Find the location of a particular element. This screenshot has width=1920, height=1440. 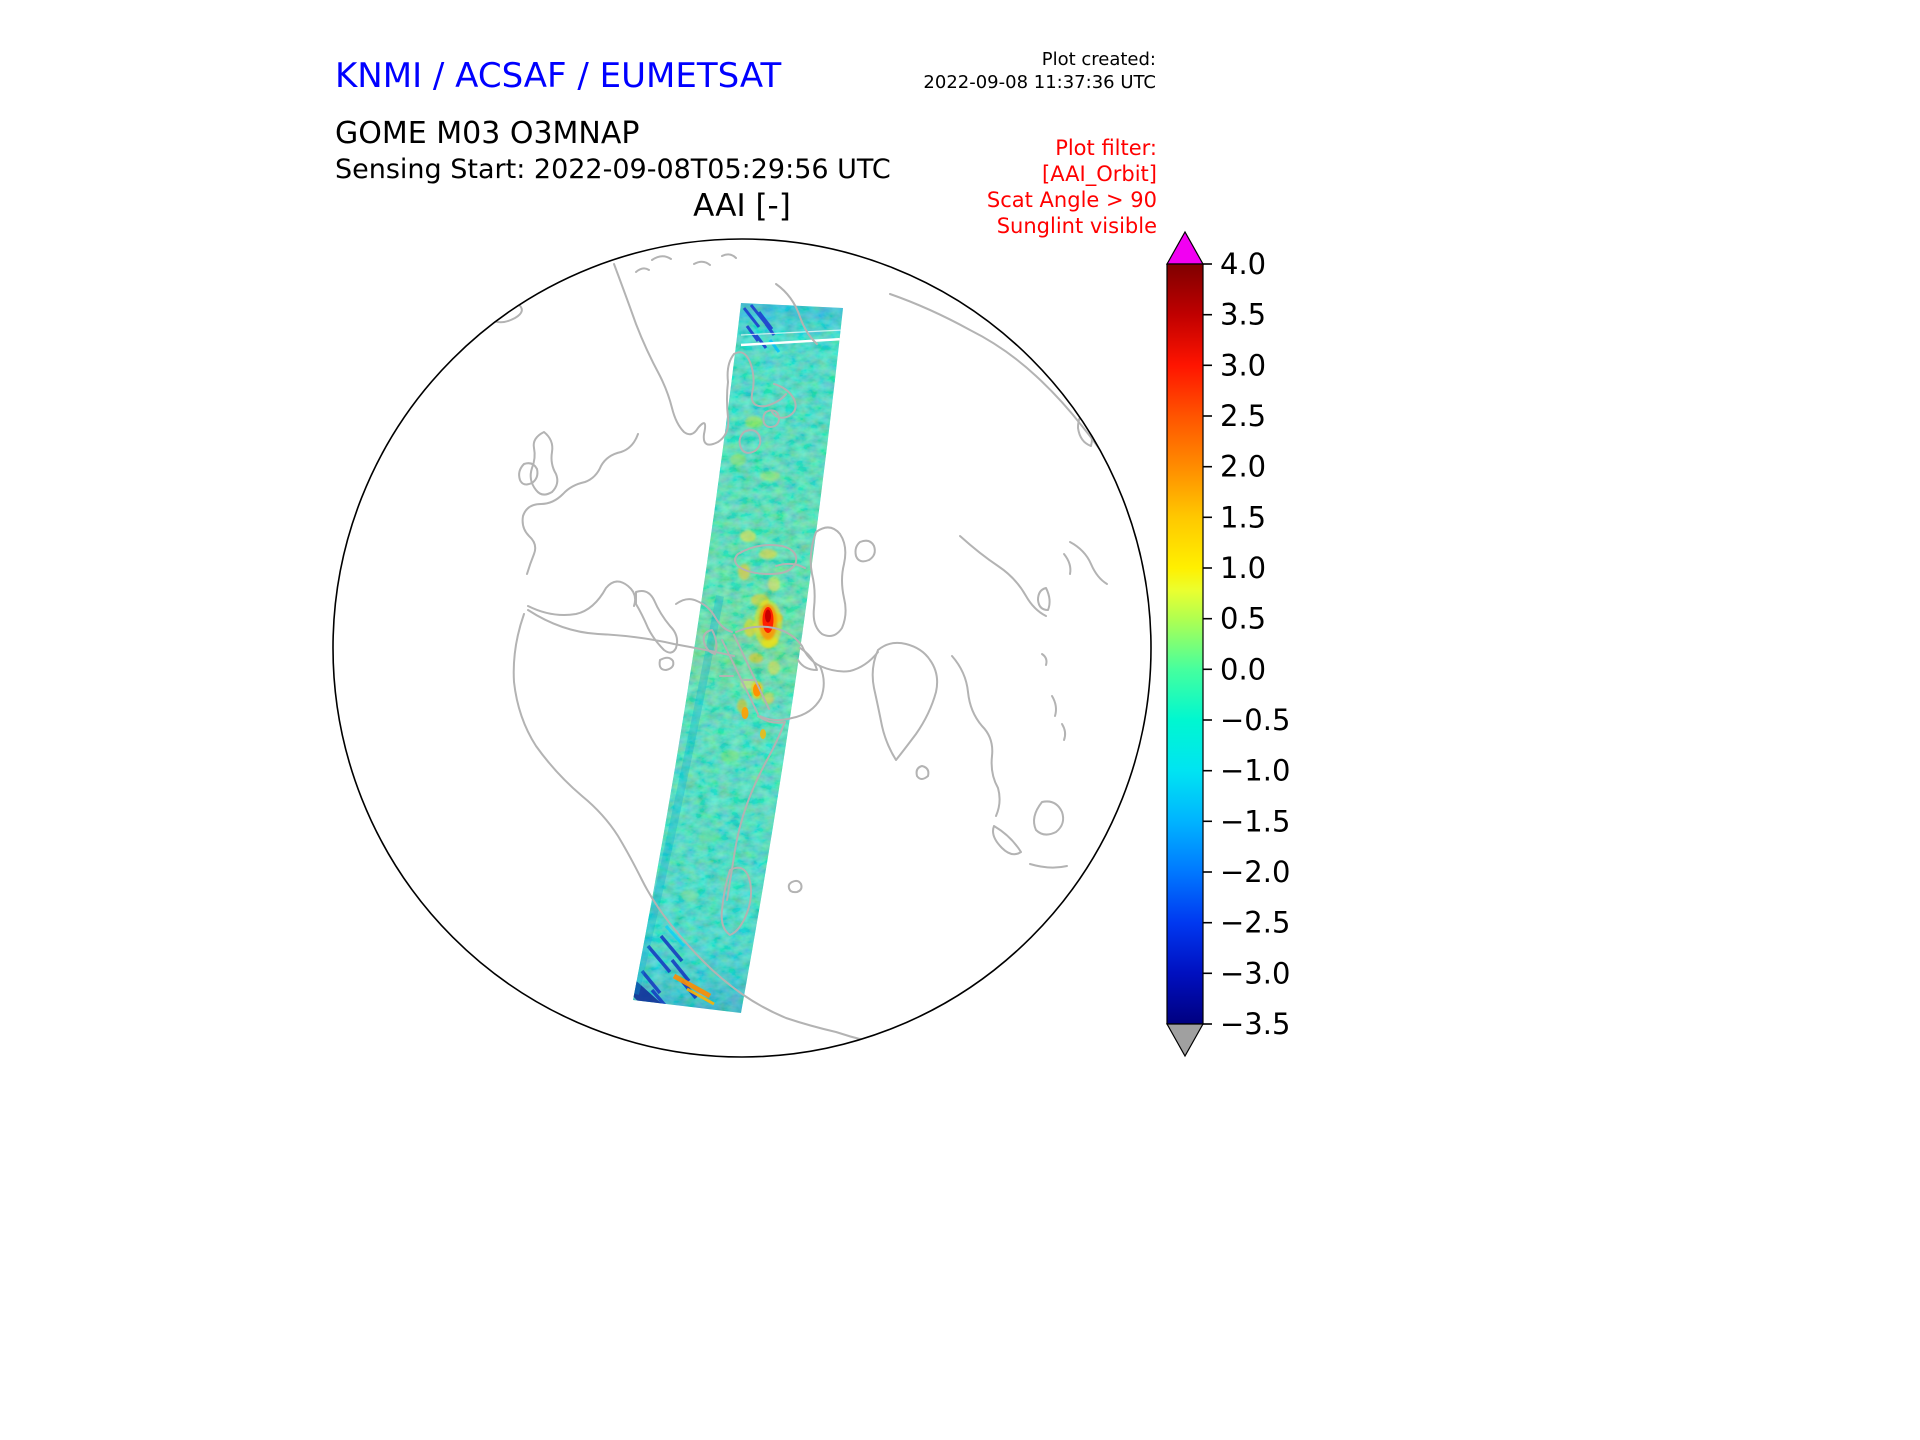

colorbar-tick-label: −1.5 is located at coordinates (1255, 821).